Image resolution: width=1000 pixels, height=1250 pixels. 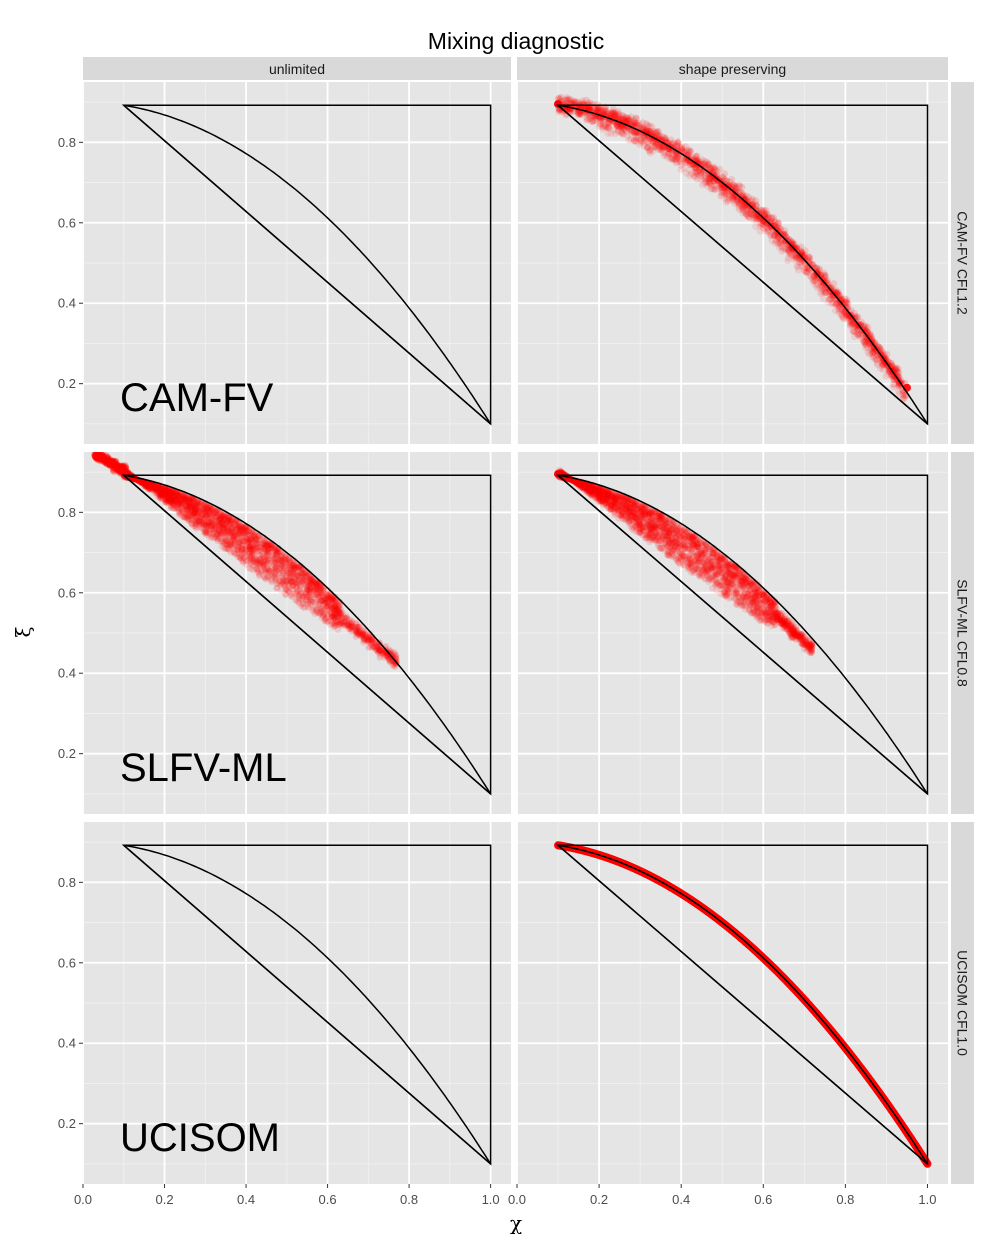 I want to click on chart-title: Mixing diagnostic, so click(x=516, y=41).